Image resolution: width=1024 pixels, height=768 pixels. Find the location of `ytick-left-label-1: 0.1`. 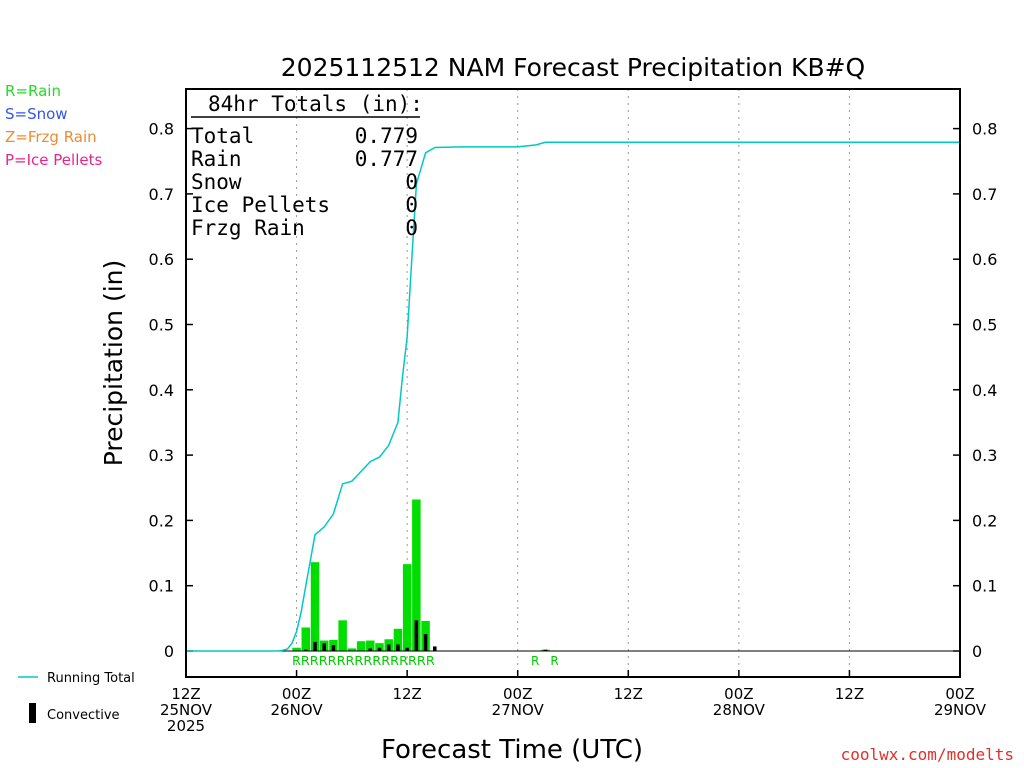

ytick-left-label-1: 0.1 is located at coordinates (161, 586).